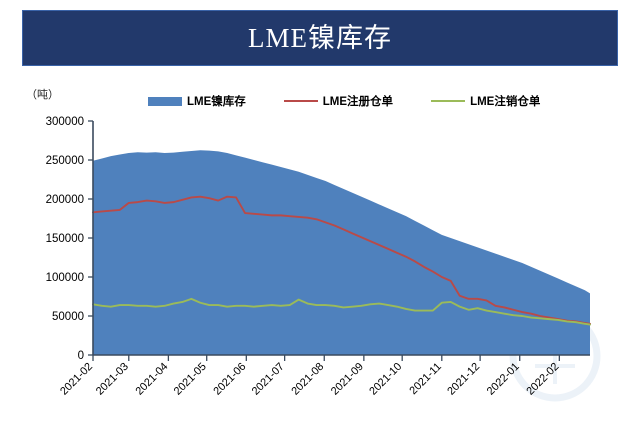 Image resolution: width=640 pixels, height=435 pixels. Describe the element at coordinates (347, 379) in the screenshot. I see `x-tick-label: 2021-09` at that location.